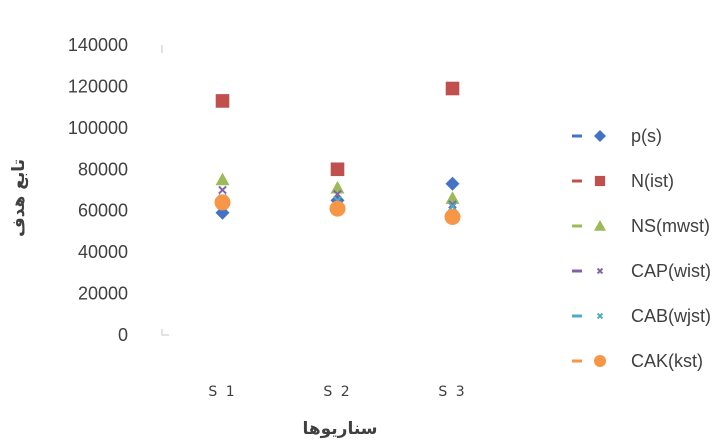  I want to click on x-axis-title: سناریوها, so click(339, 429).